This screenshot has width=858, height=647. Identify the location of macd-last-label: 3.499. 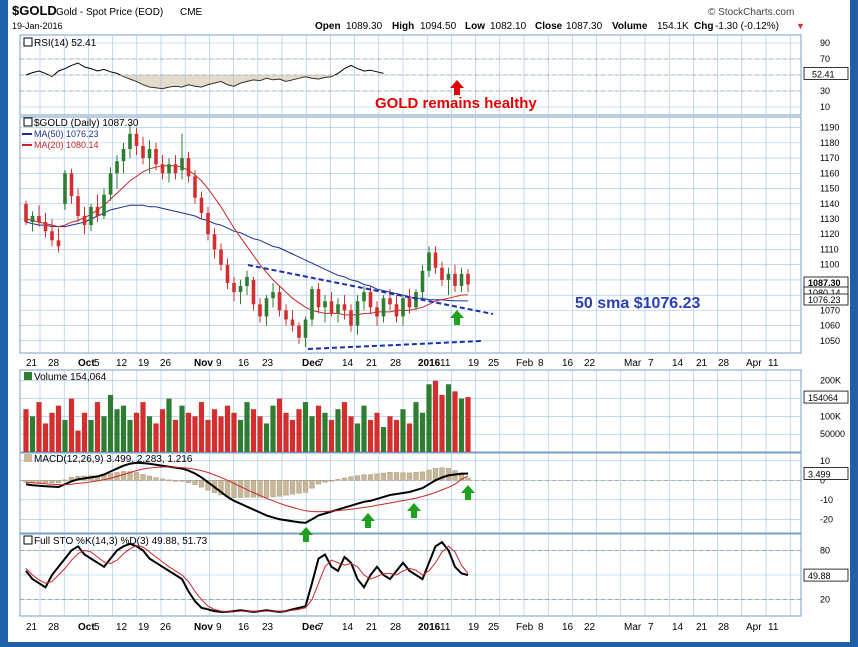
(819, 474).